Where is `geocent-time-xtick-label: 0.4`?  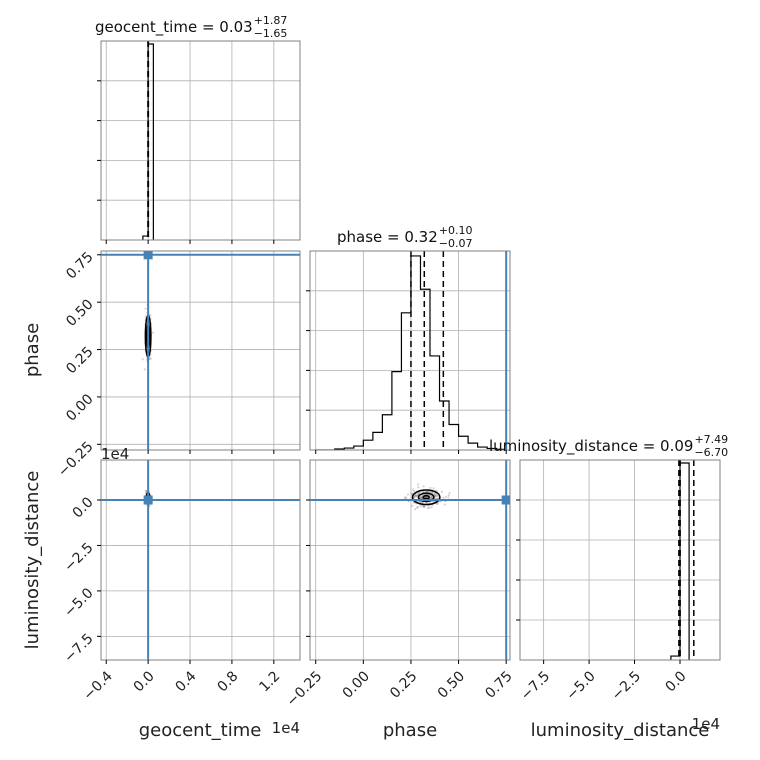
geocent-time-xtick-label: 0.4 is located at coordinates (186, 681).